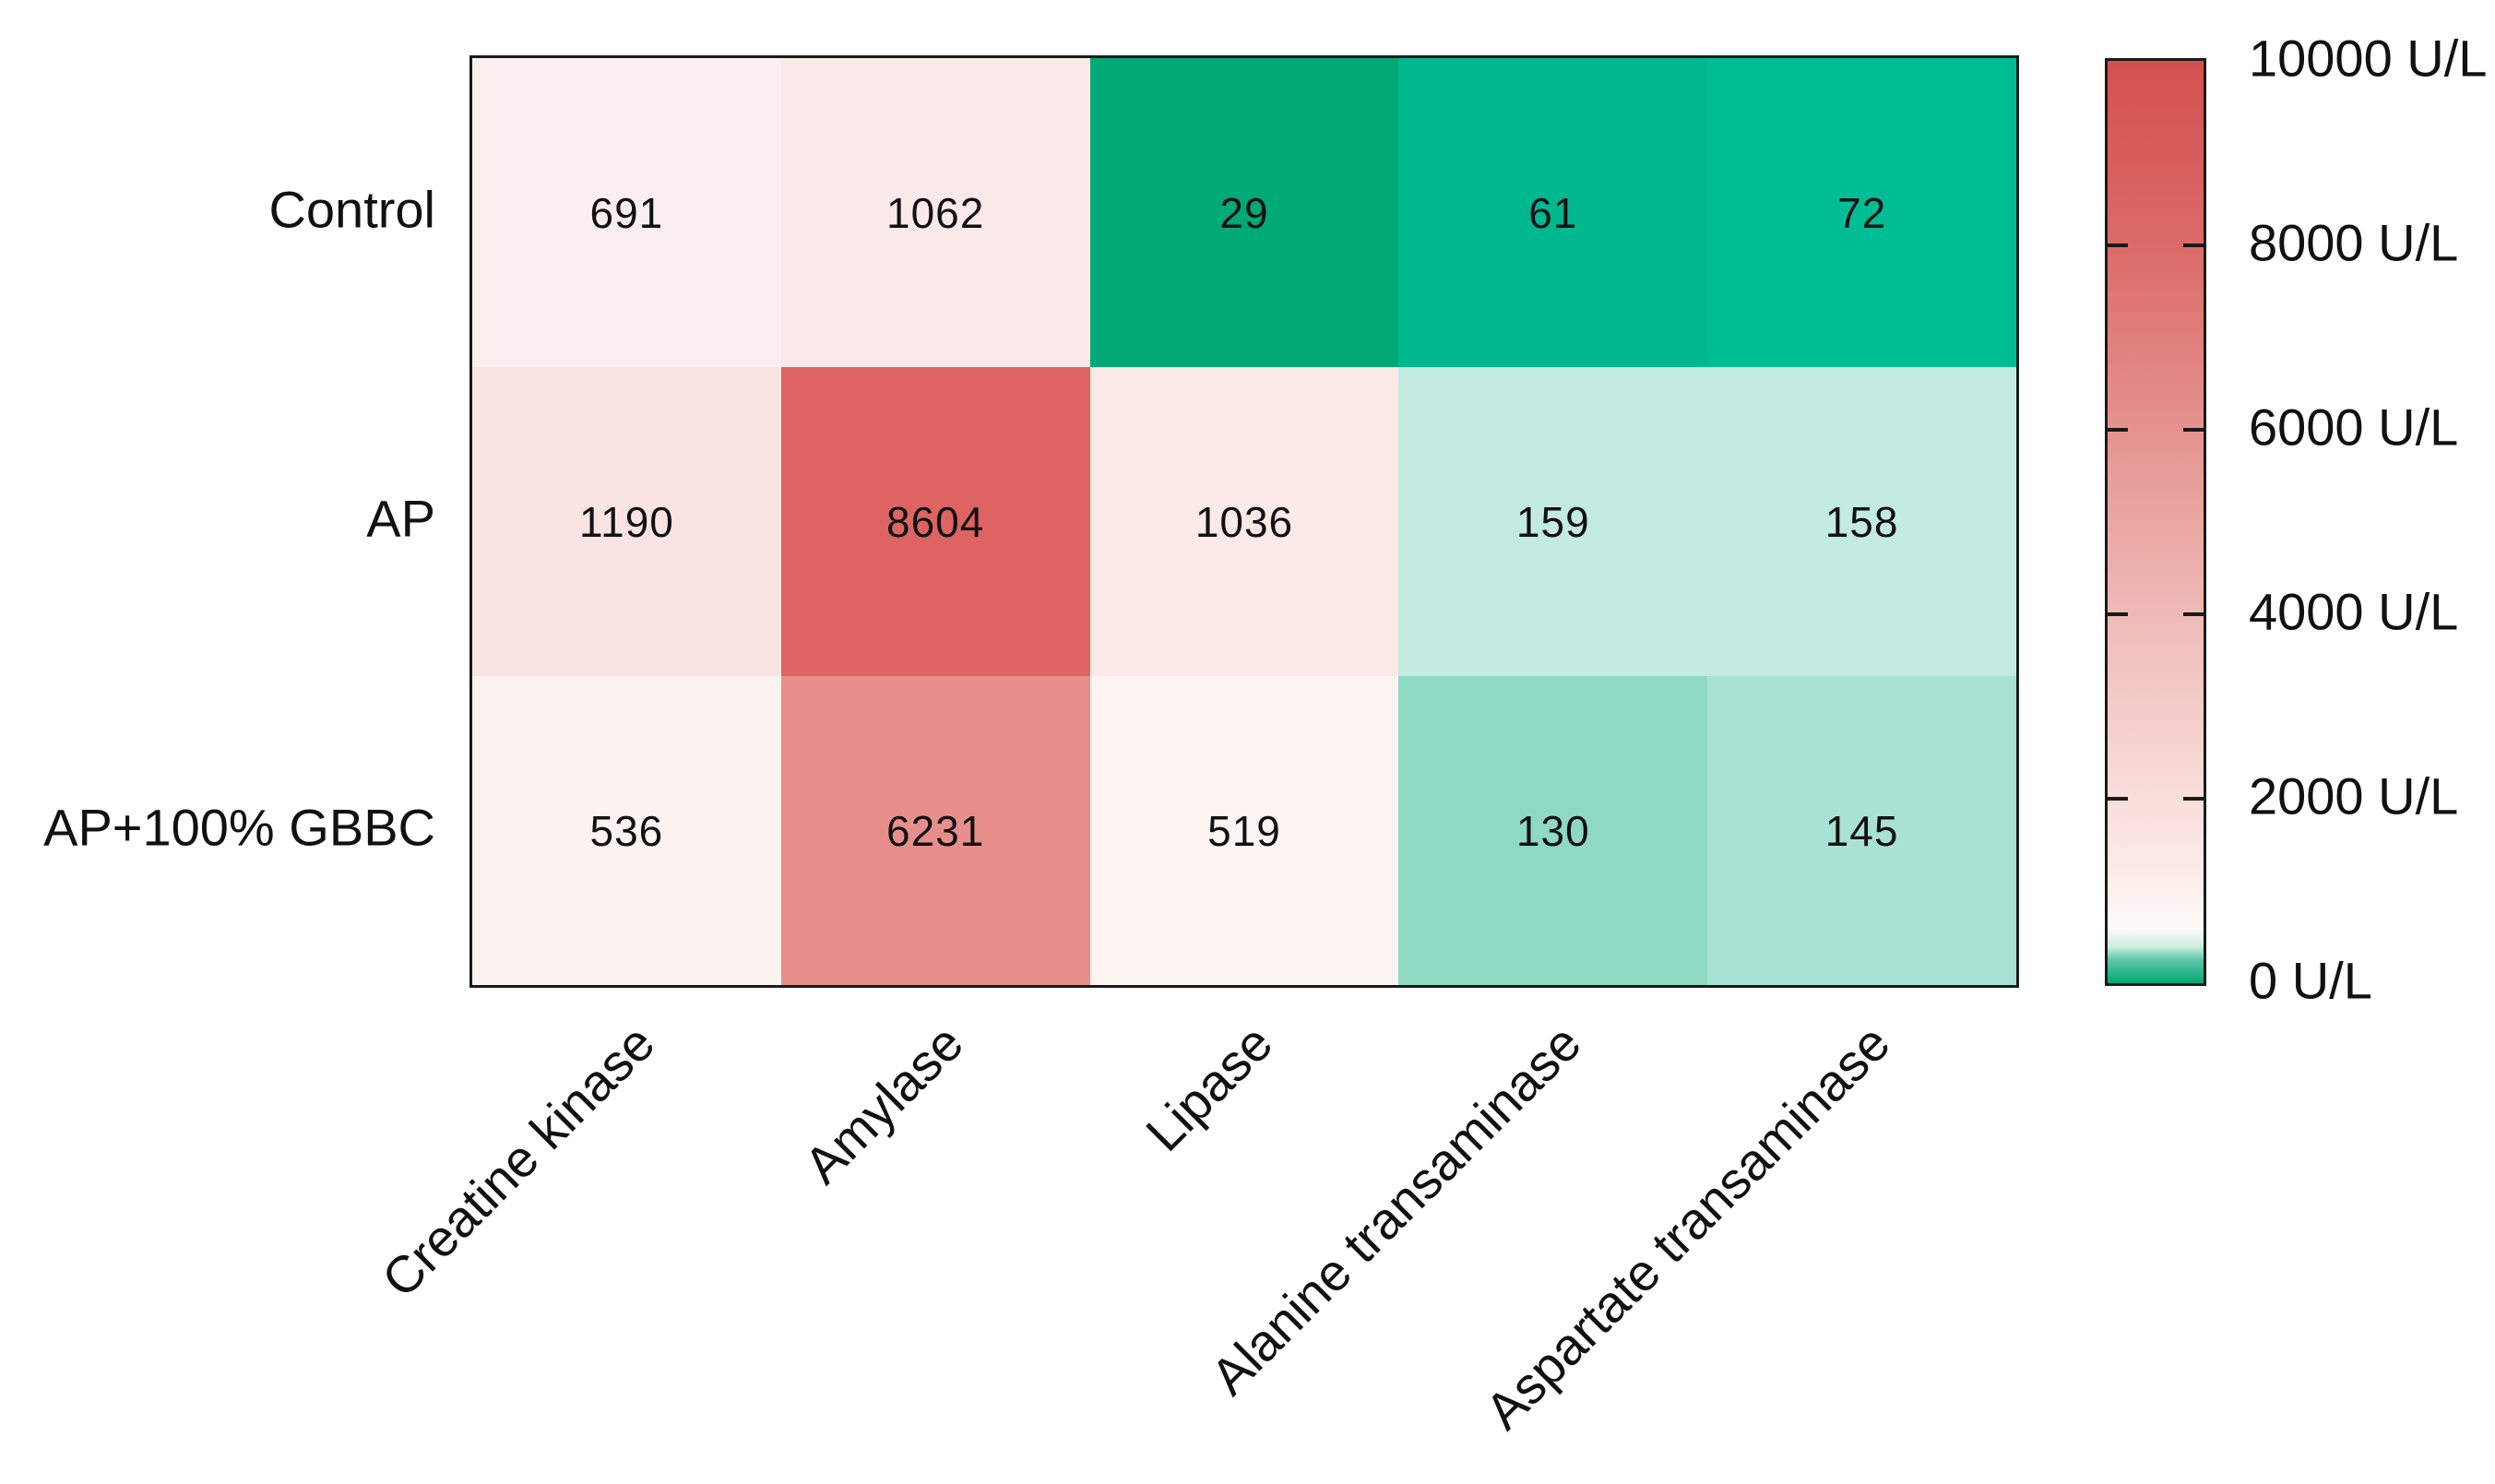 This screenshot has width=2495, height=1484. I want to click on colorbar-gradient, so click(2156, 522).